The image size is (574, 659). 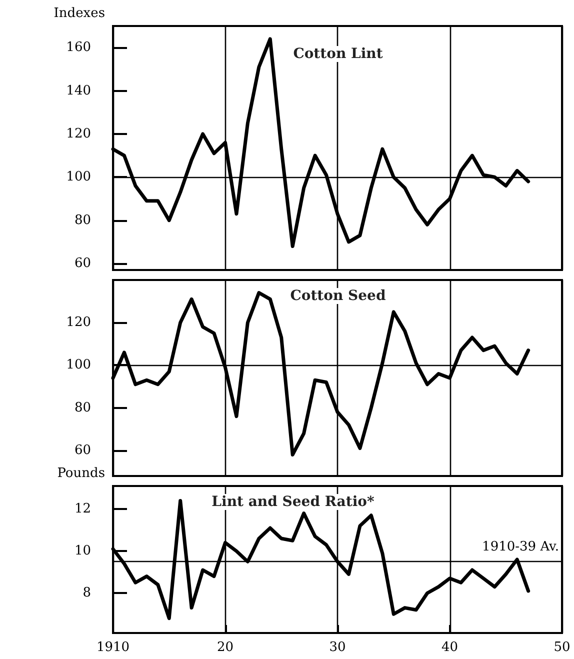 I want to click on y-axis-title: Indexes, so click(x=79, y=13).